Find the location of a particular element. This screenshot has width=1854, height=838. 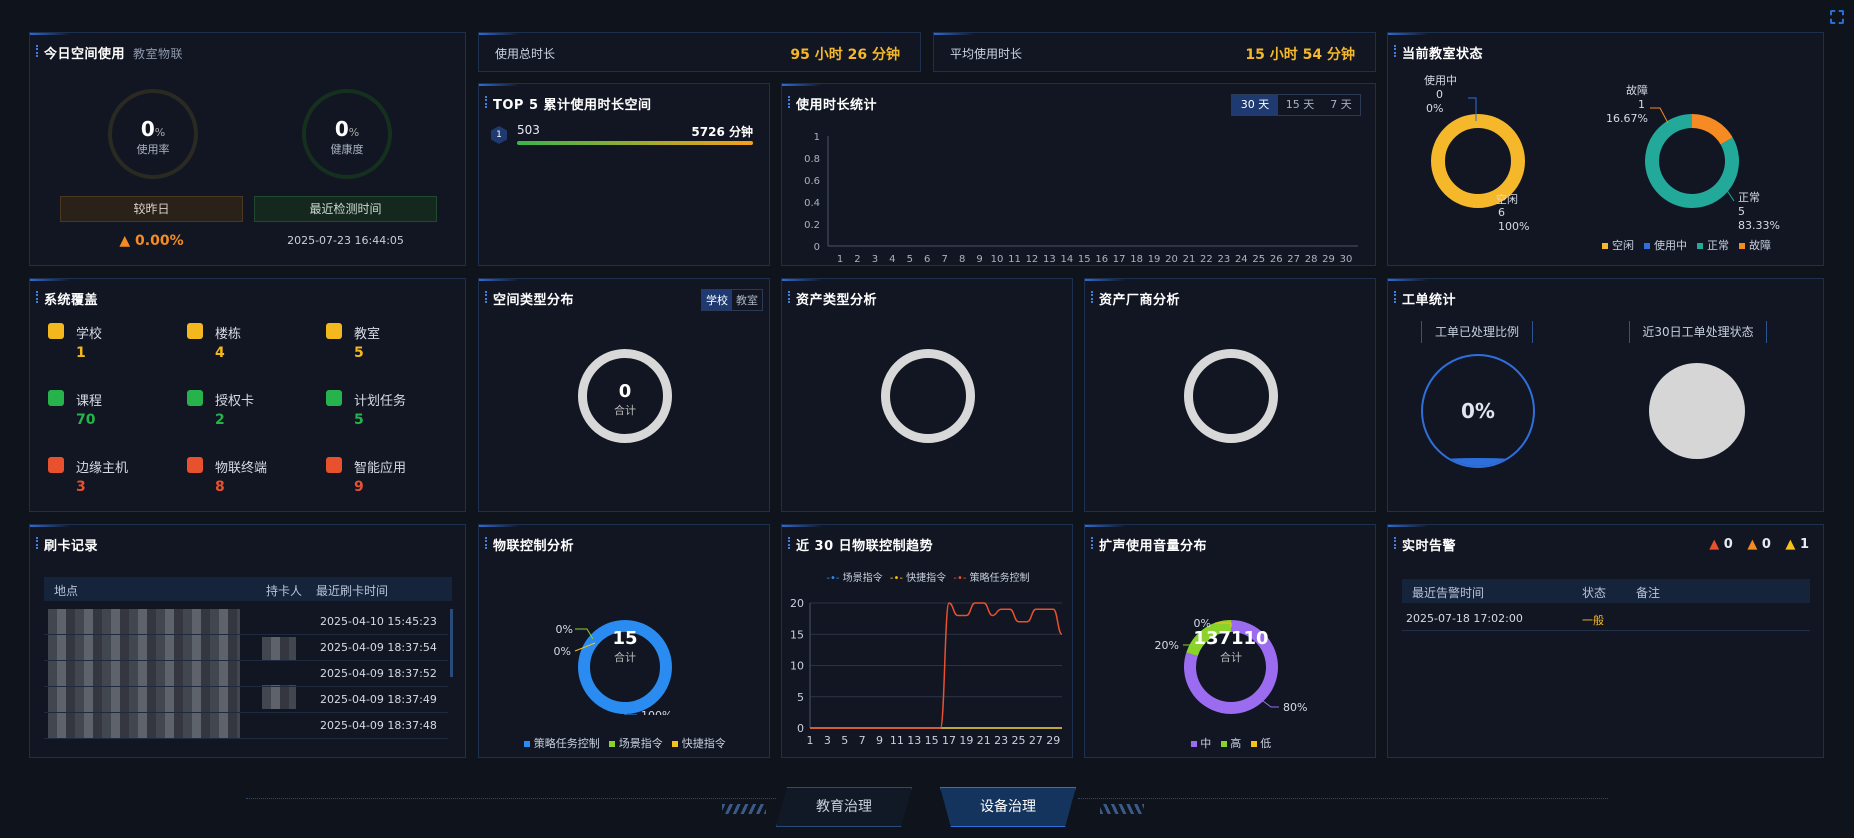

col-holder: 持卡人 is located at coordinates (284, 591).